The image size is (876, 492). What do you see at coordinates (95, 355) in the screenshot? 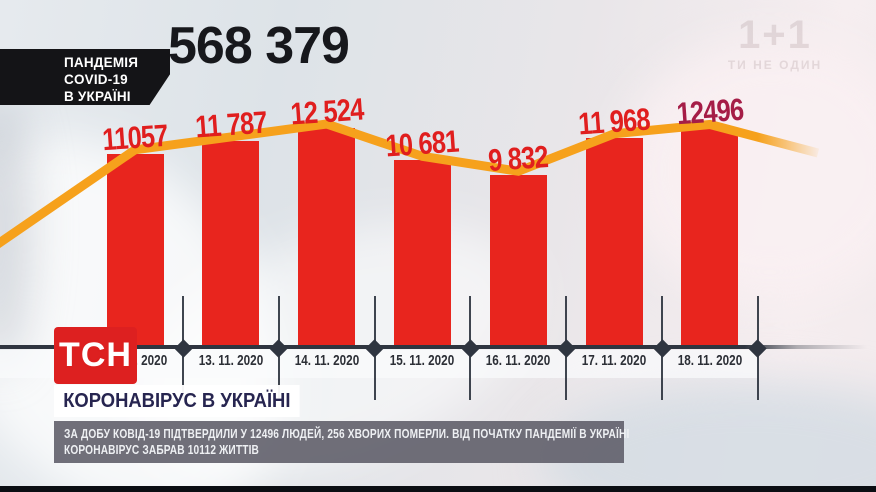
I see `tsn-channel-logo: ТСН` at bounding box center [95, 355].